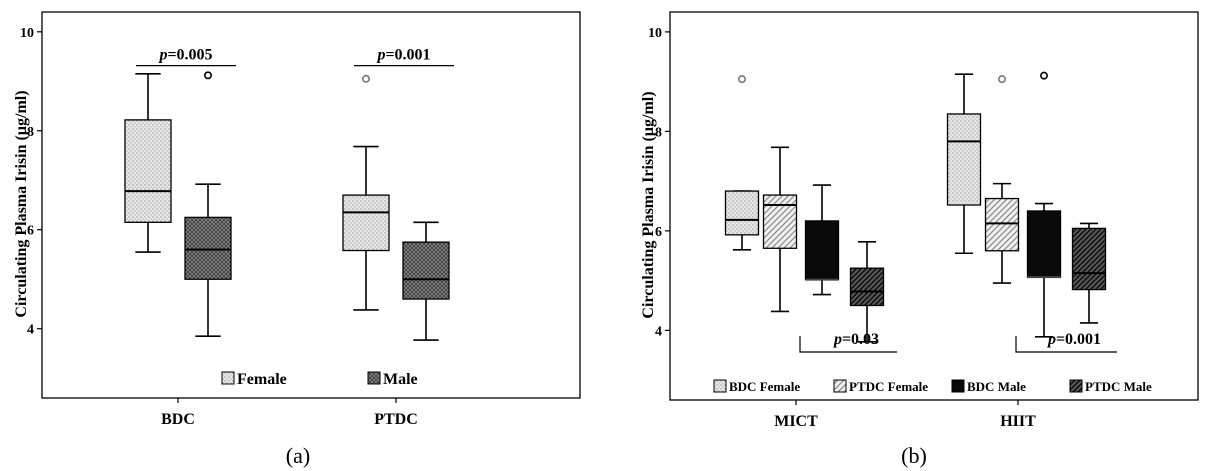  What do you see at coordinates (319, 379) in the screenshot?
I see `legend: Female Male` at bounding box center [319, 379].